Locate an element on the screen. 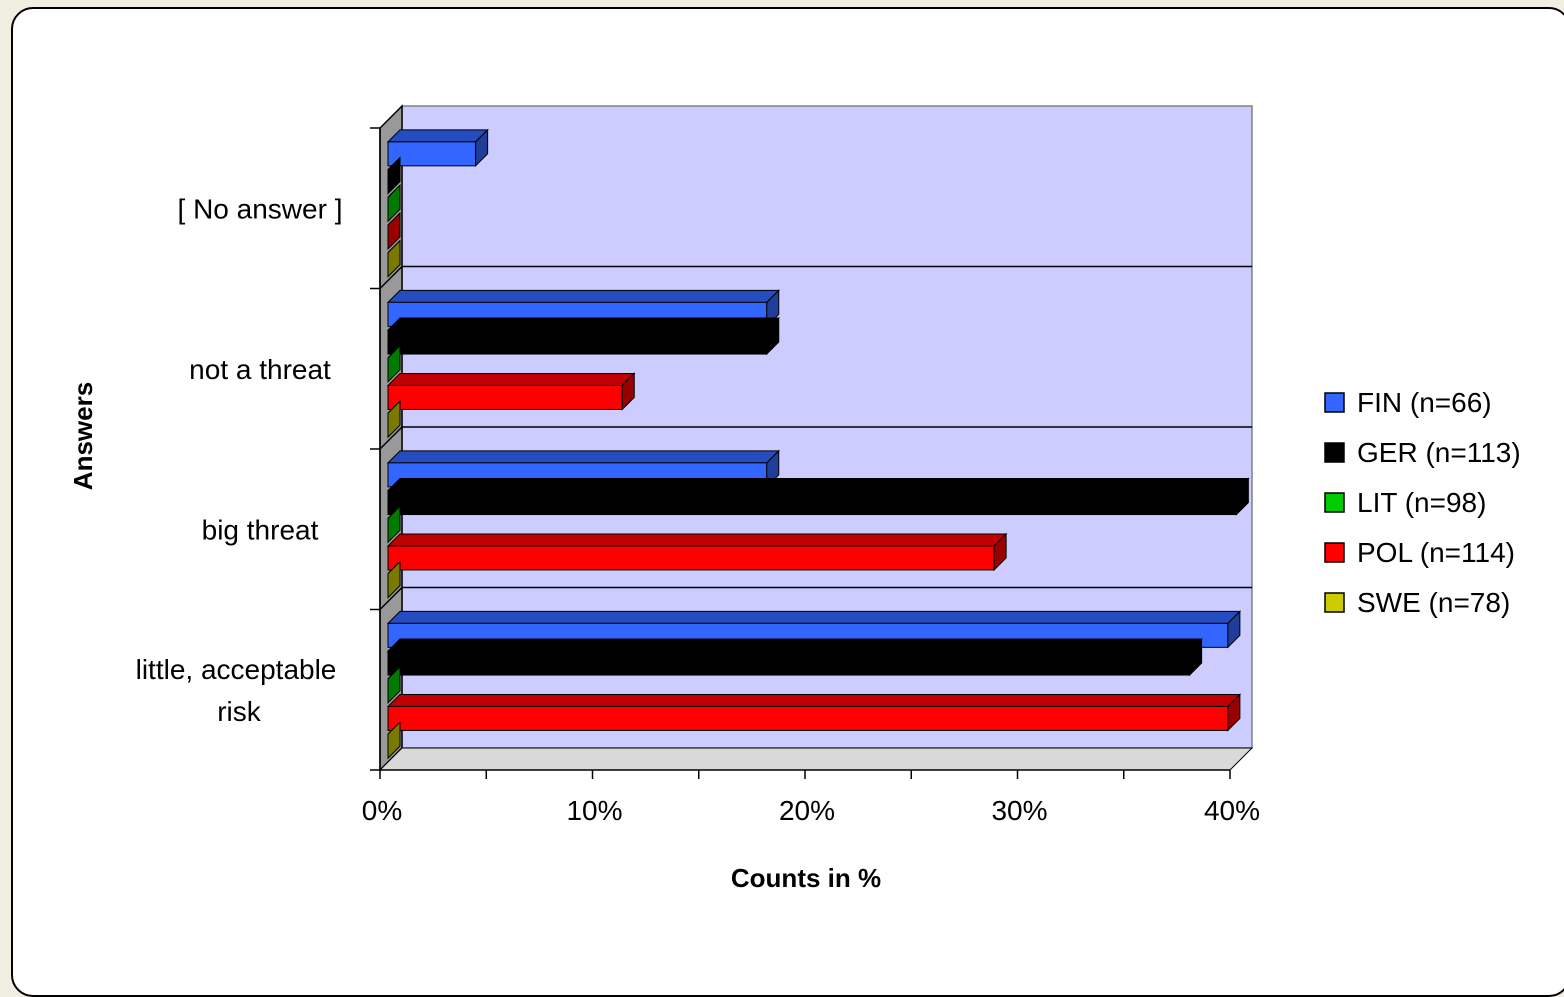  x-tick-labels: 0% 10% 20% 30% 40% is located at coordinates (811, 810).